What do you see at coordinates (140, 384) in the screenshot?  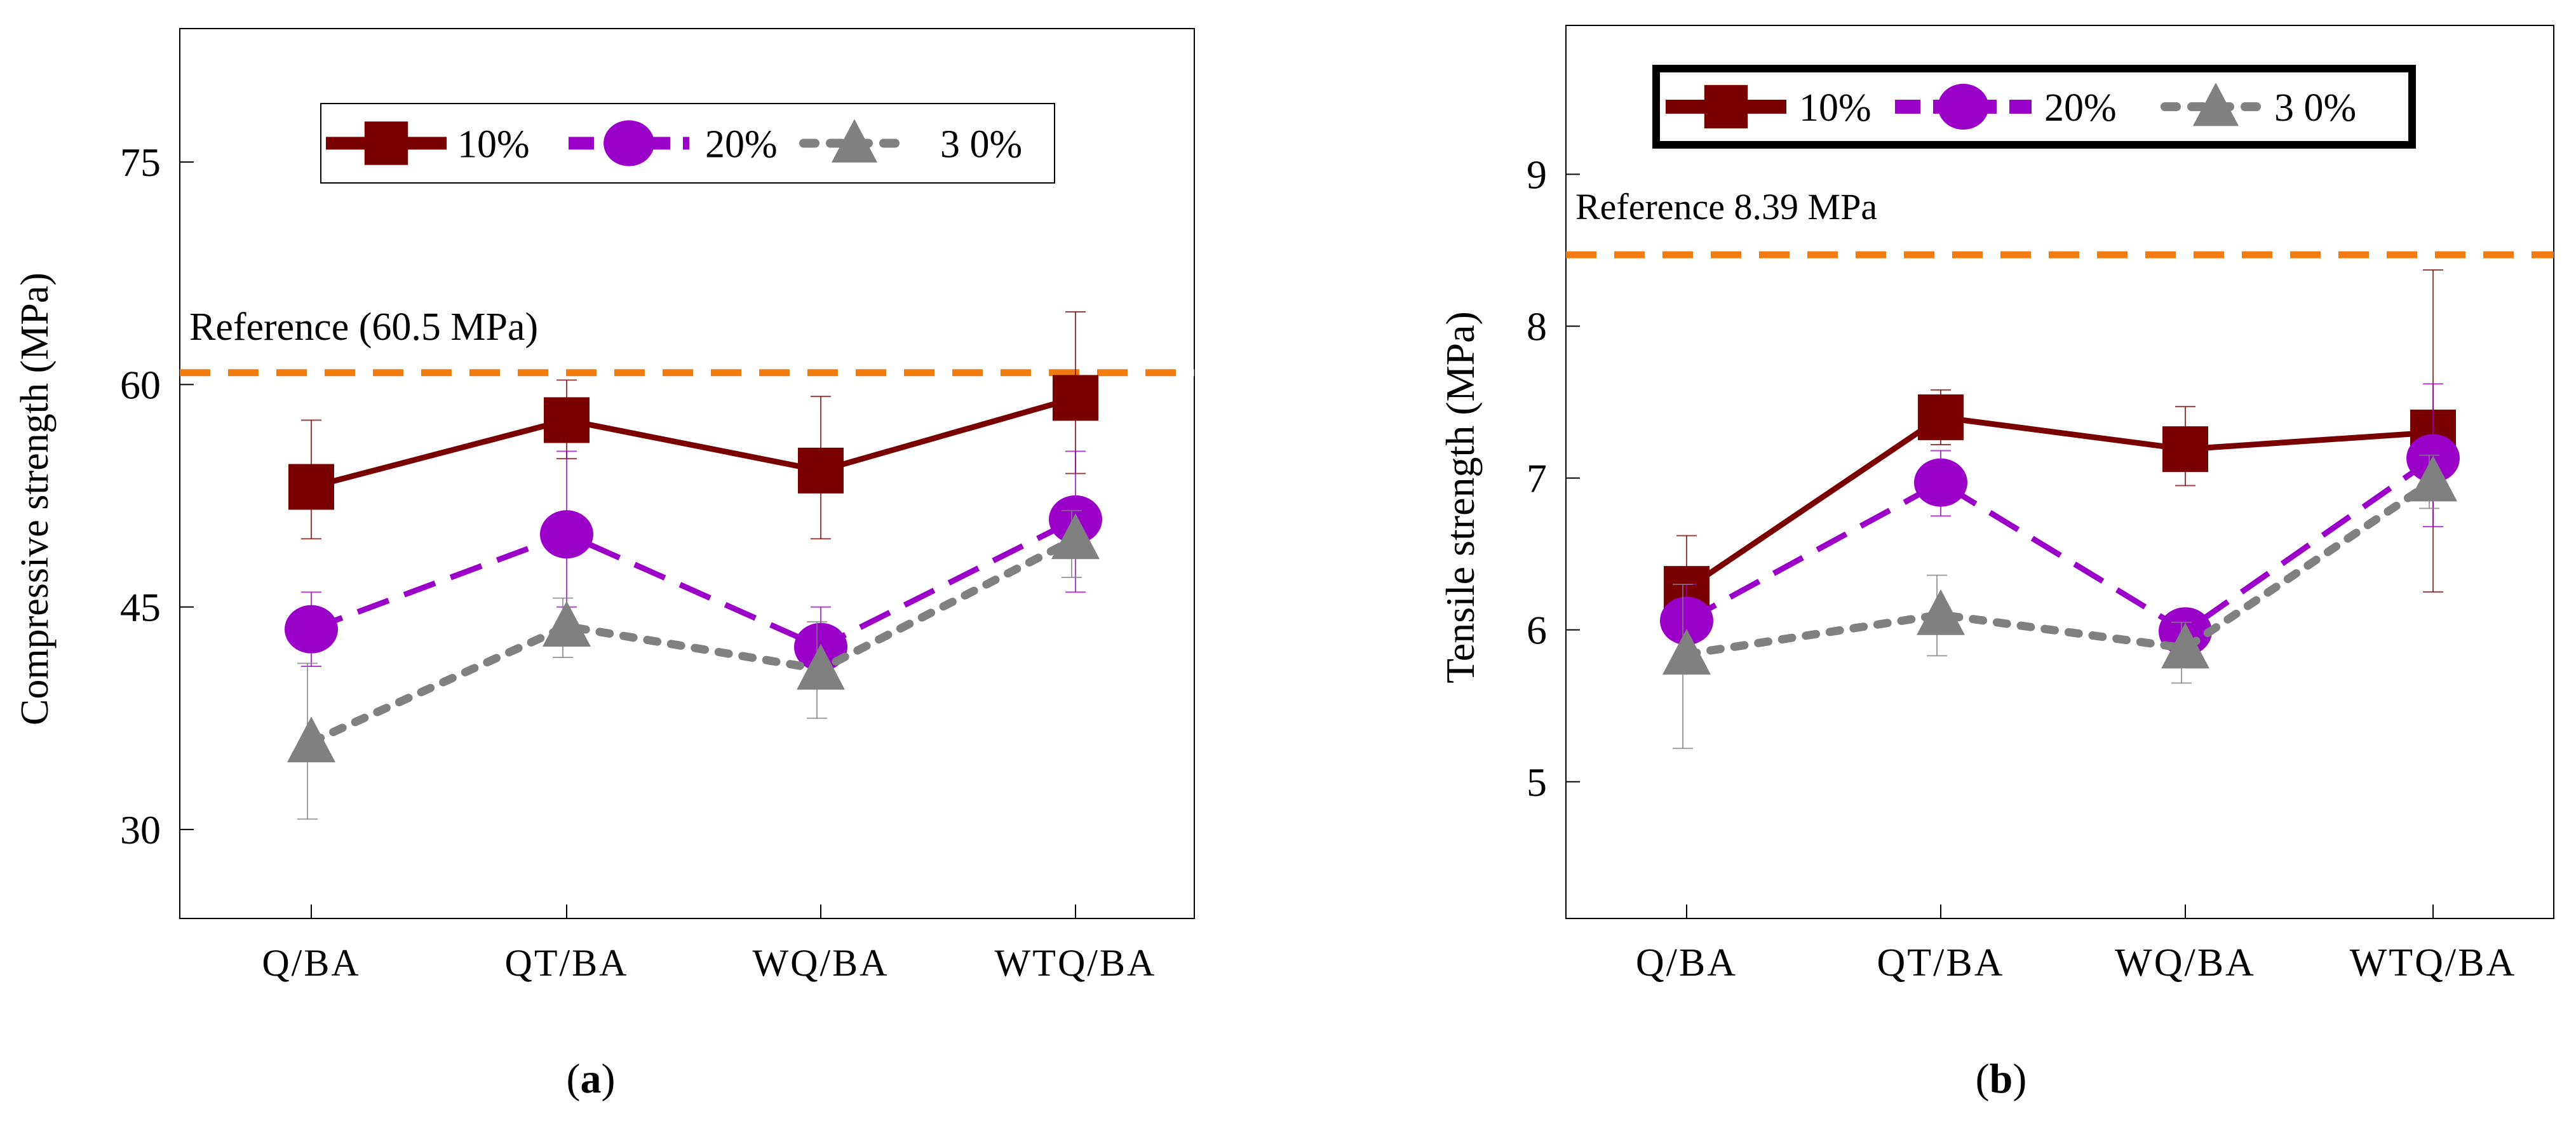 I see `y-tick-label: 60` at bounding box center [140, 384].